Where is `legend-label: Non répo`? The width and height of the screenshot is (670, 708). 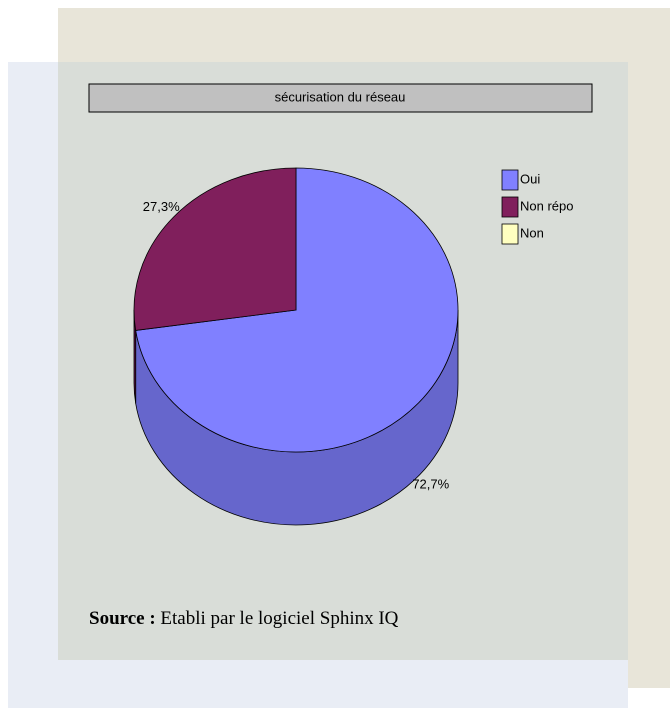
legend-label: Non répo is located at coordinates (546, 205).